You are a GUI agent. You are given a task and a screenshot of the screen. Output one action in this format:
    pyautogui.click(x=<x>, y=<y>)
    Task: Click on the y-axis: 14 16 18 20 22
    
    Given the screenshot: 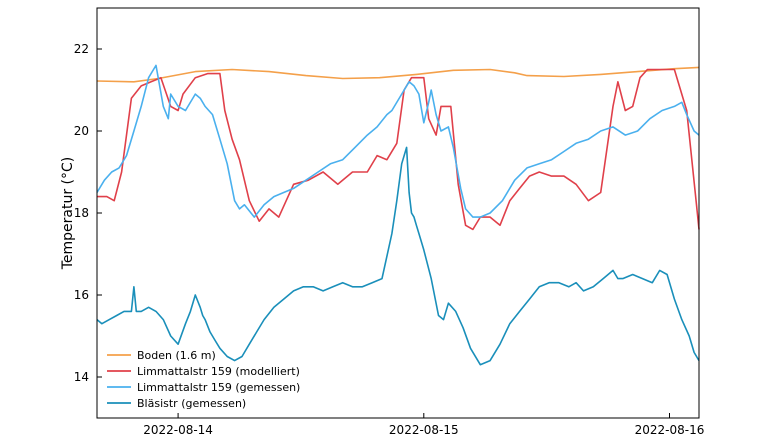 What is the action you would take?
    pyautogui.click(x=88, y=213)
    